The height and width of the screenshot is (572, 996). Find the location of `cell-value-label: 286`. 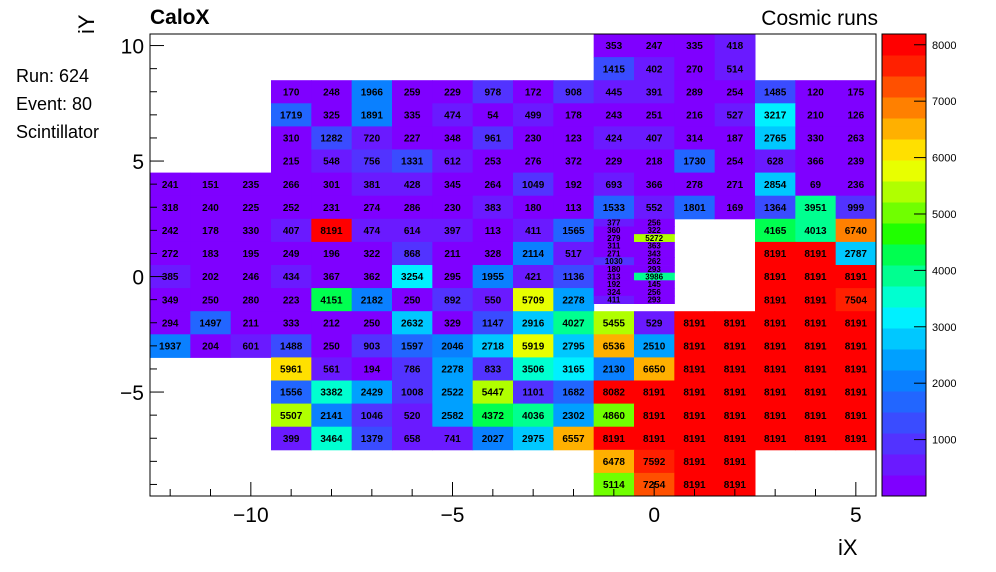

cell-value-label: 286 is located at coordinates (412, 208).